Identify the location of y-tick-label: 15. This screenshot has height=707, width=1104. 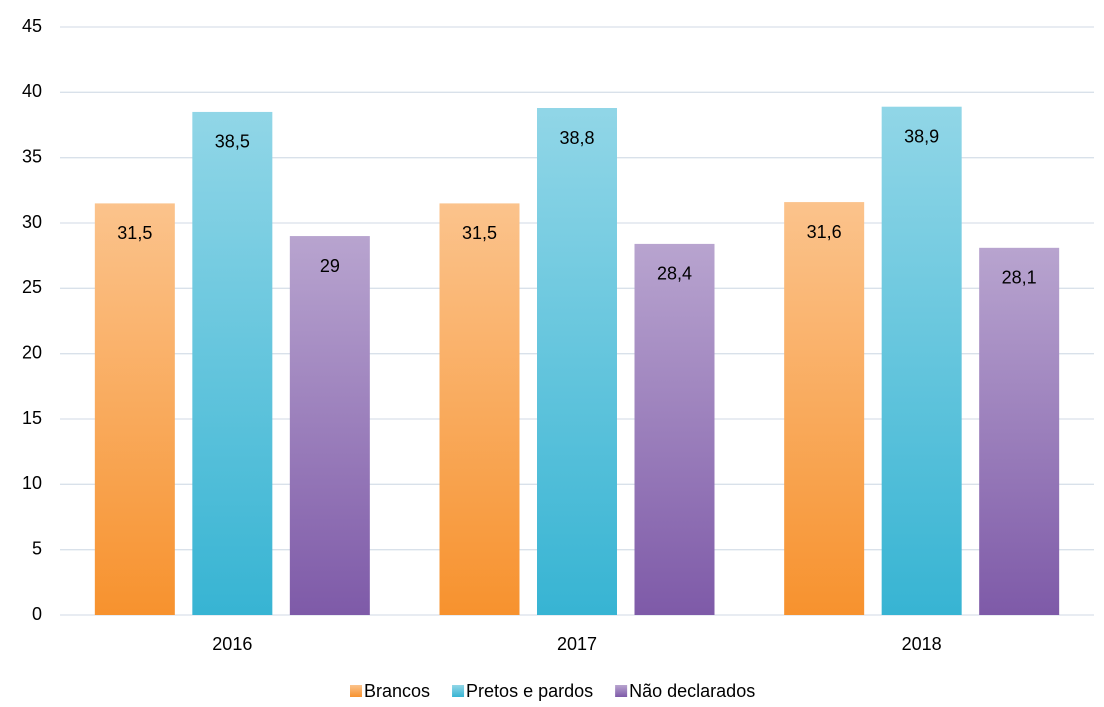
(32, 418).